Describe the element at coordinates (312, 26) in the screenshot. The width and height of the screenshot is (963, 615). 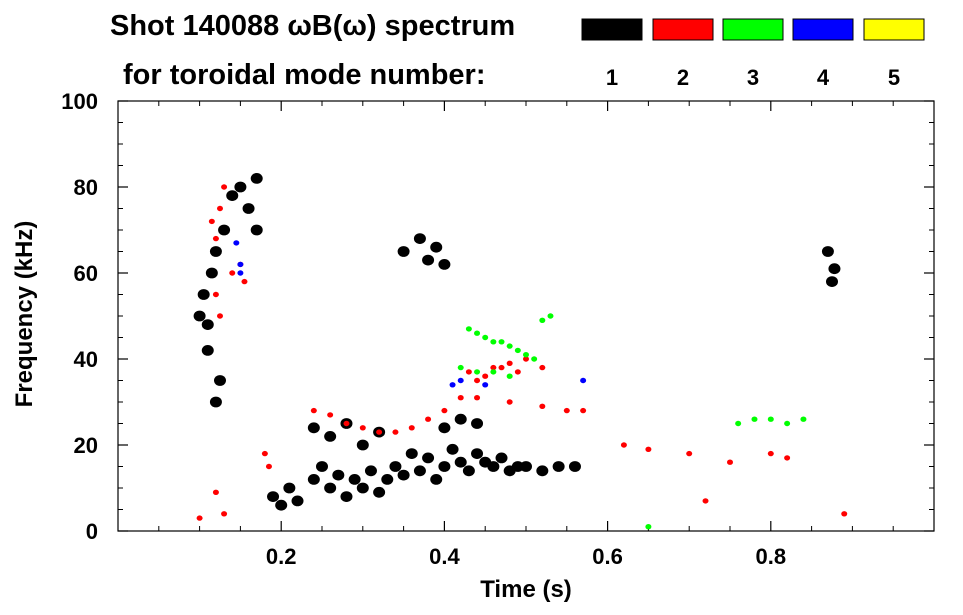
I see `chart-title: Shot 140088 ωB(ω) spectrum` at that location.